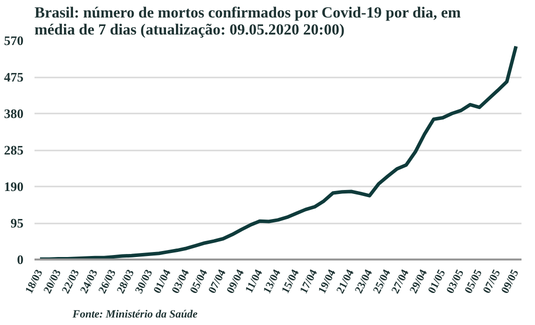 This screenshot has height=325, width=535. Describe the element at coordinates (14, 77) in the screenshot. I see `y-tick-label: 475` at that location.